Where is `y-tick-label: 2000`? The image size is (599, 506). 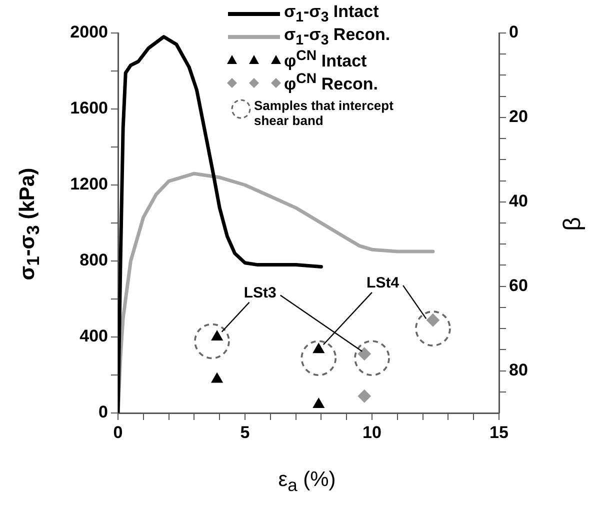
y-tick-label: 2000 is located at coordinates (89, 32).